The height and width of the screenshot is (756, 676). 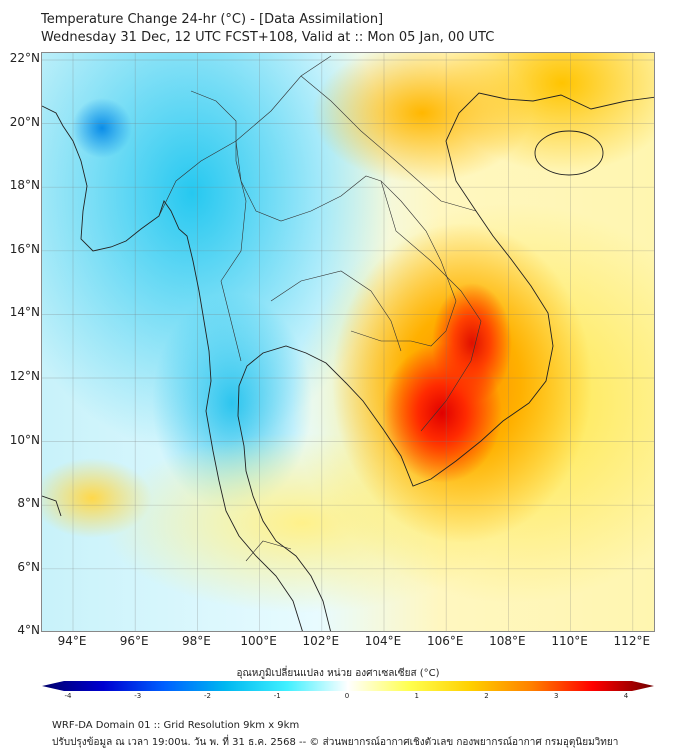 I want to click on colorbar-tick-label: -4, so click(x=68, y=696).